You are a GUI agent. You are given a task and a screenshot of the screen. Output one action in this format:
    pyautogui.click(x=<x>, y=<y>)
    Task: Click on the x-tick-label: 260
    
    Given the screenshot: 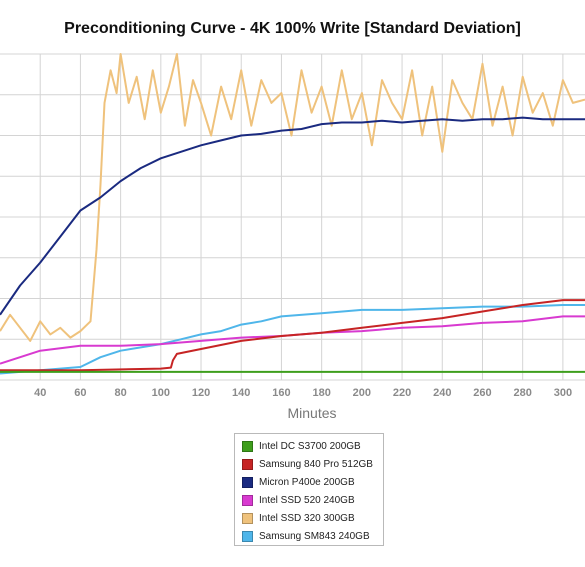 What is the action you would take?
    pyautogui.click(x=482, y=393)
    